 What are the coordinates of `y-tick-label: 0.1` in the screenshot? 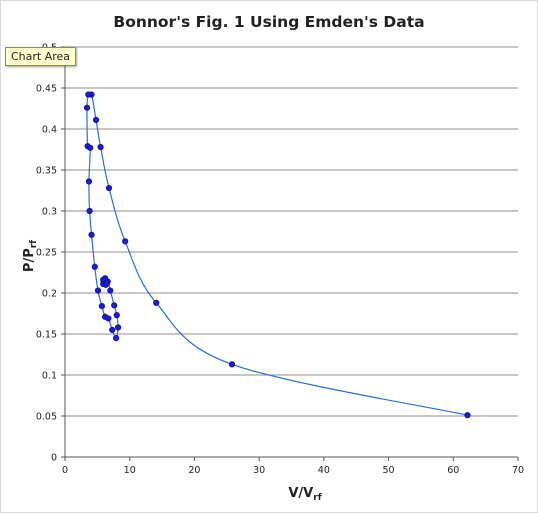 It's located at (49, 376).